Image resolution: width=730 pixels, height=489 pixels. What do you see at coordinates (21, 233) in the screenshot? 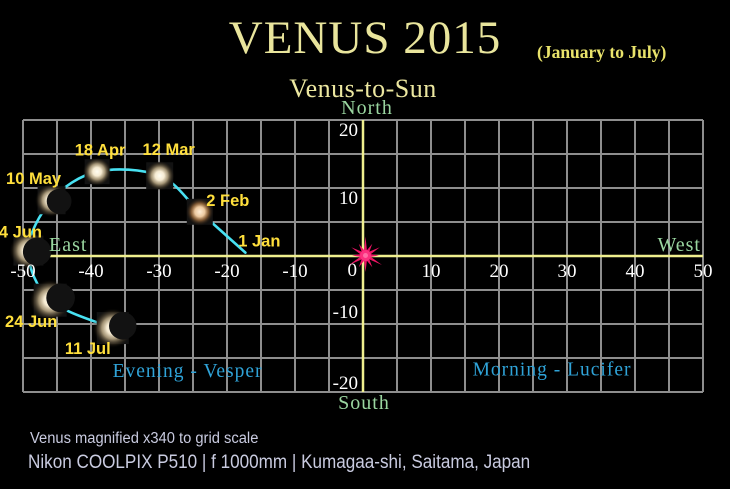
I see `date-label-4-jun: 4 Jun` at bounding box center [21, 233].